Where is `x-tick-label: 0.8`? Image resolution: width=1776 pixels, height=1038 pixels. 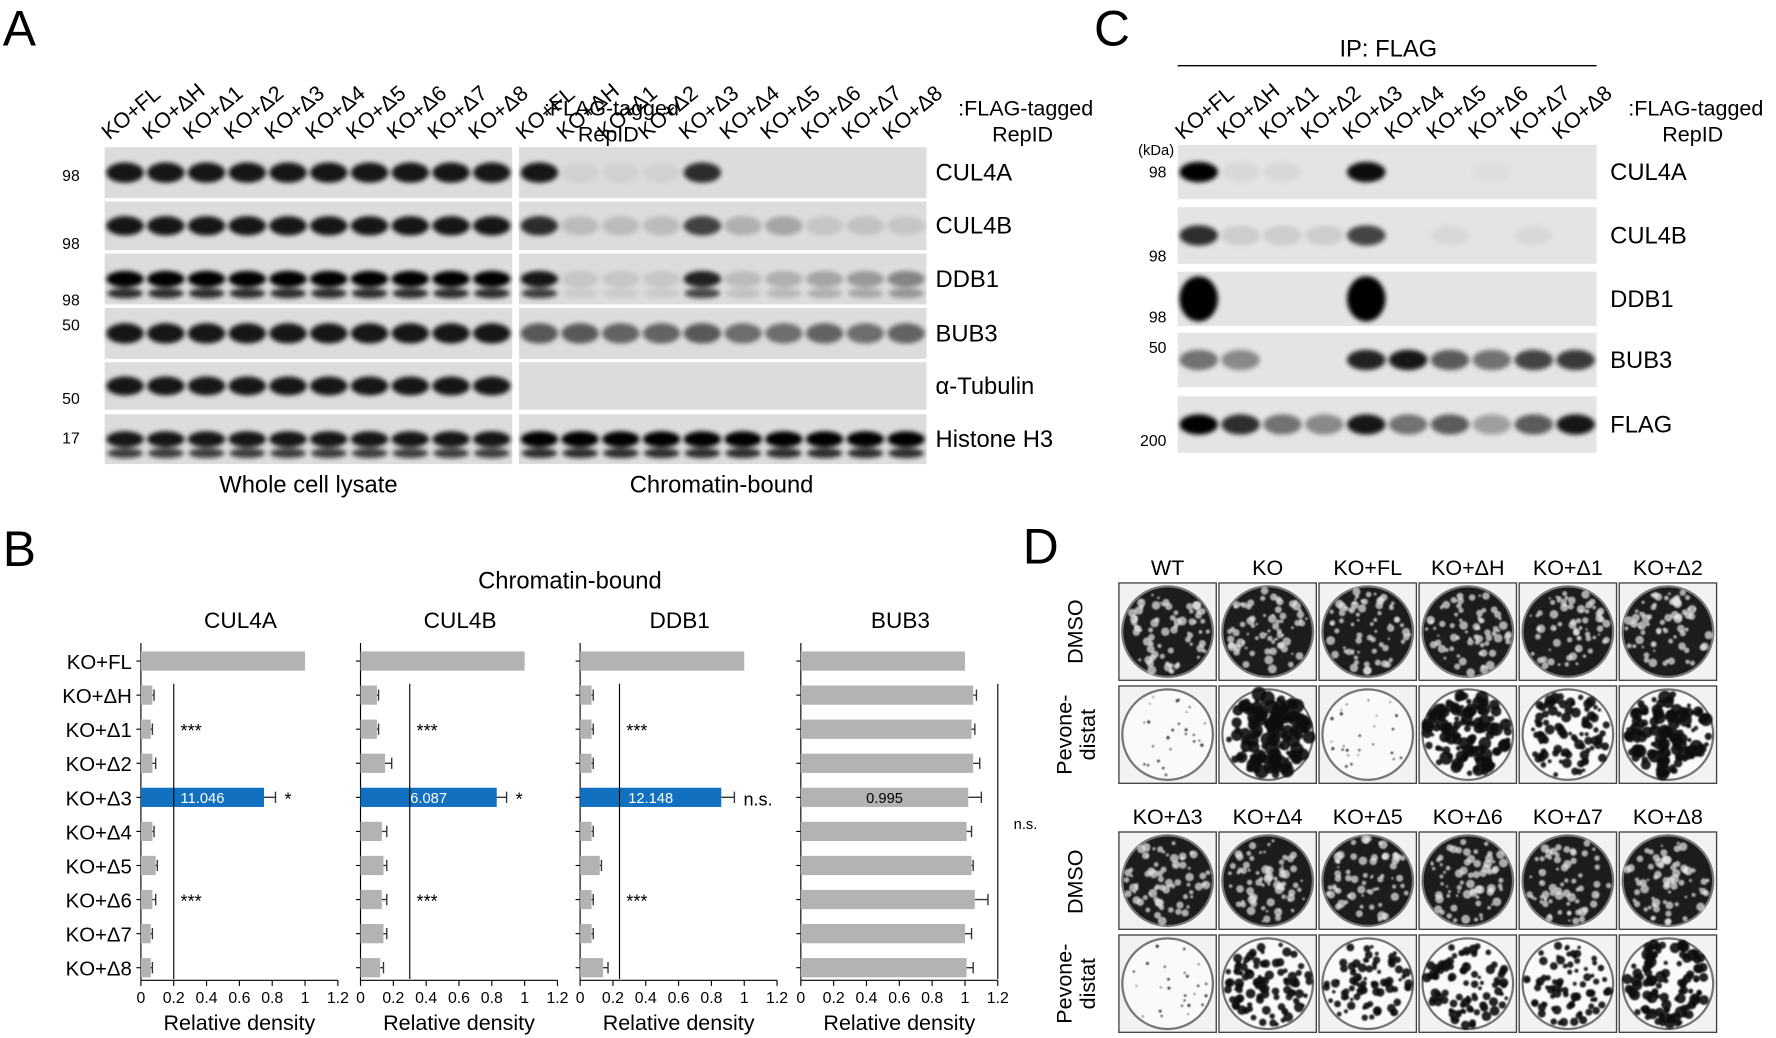
x-tick-label: 0.8 is located at coordinates (711, 998).